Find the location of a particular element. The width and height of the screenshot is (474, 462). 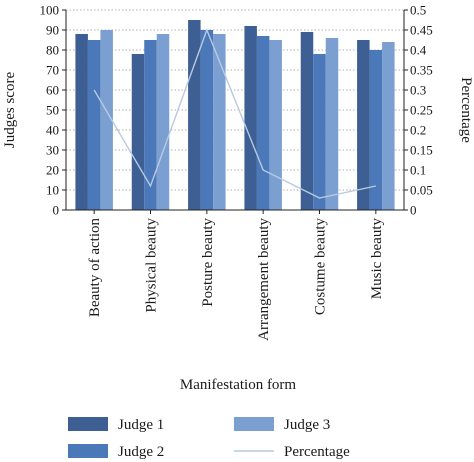

y-tick-right-label-8: 0.4 is located at coordinates (418, 50).